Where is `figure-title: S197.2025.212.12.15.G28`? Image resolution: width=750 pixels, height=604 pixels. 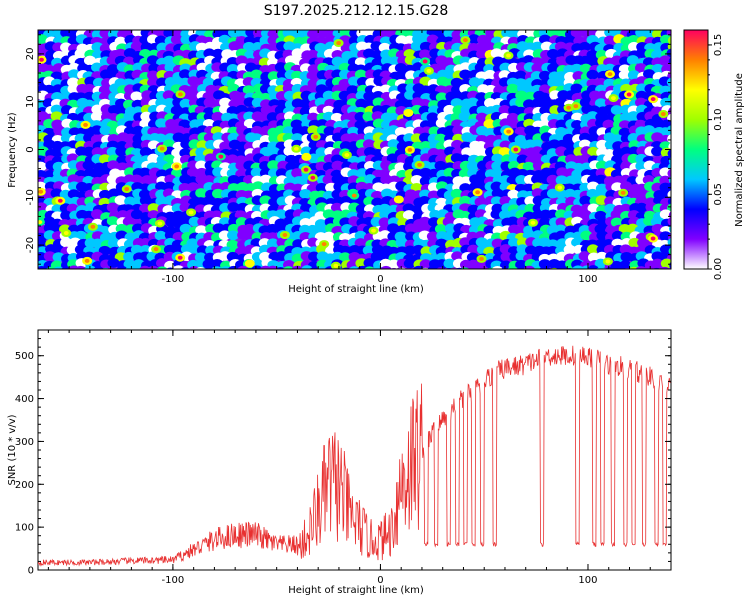
figure-title: S197.2025.212.12.15.G28 is located at coordinates (356, 11).